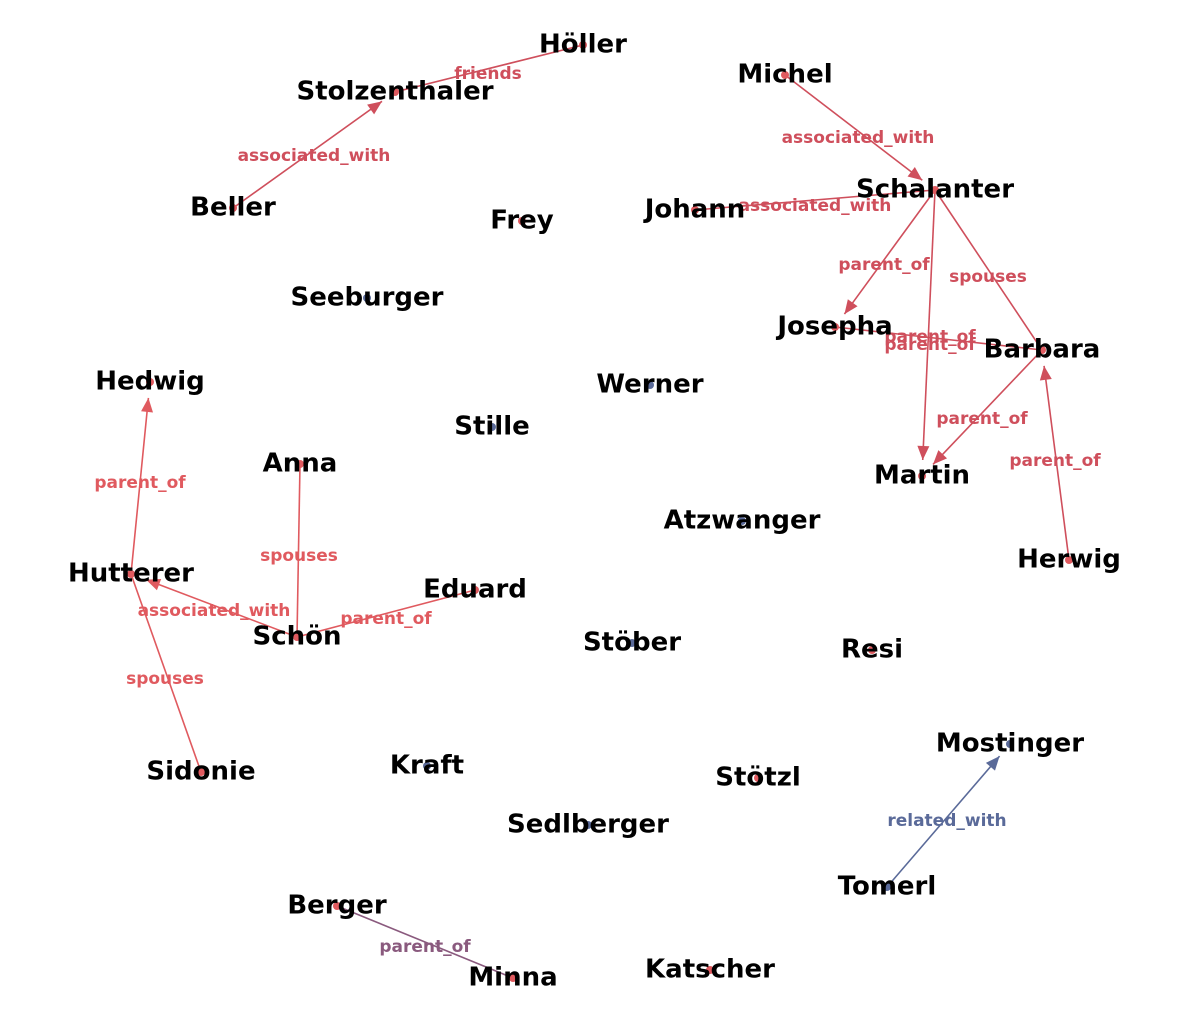  I want to click on node-stotzl: Stötzl, so click(758, 778).